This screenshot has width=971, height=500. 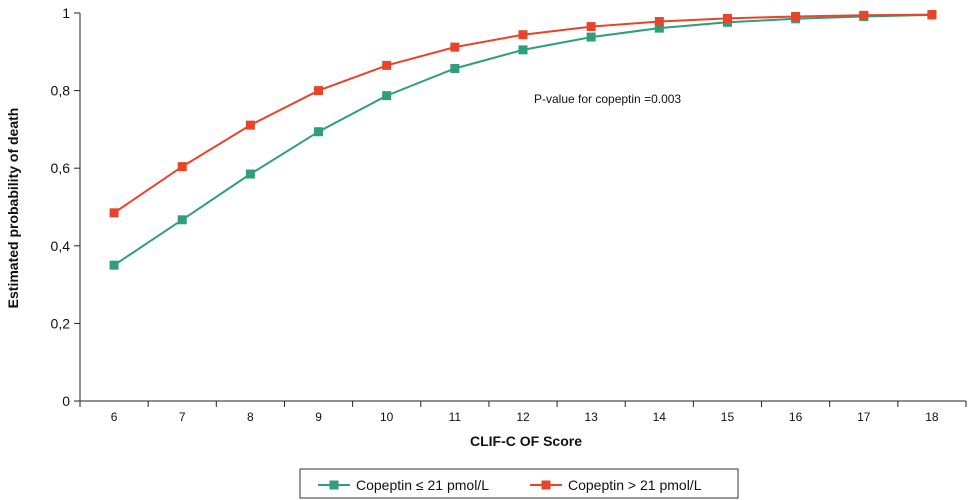 I want to click on legend: Copeptin ≤ 21 pmol/L Copeptin > 21 pmol/L, so click(x=519, y=483).